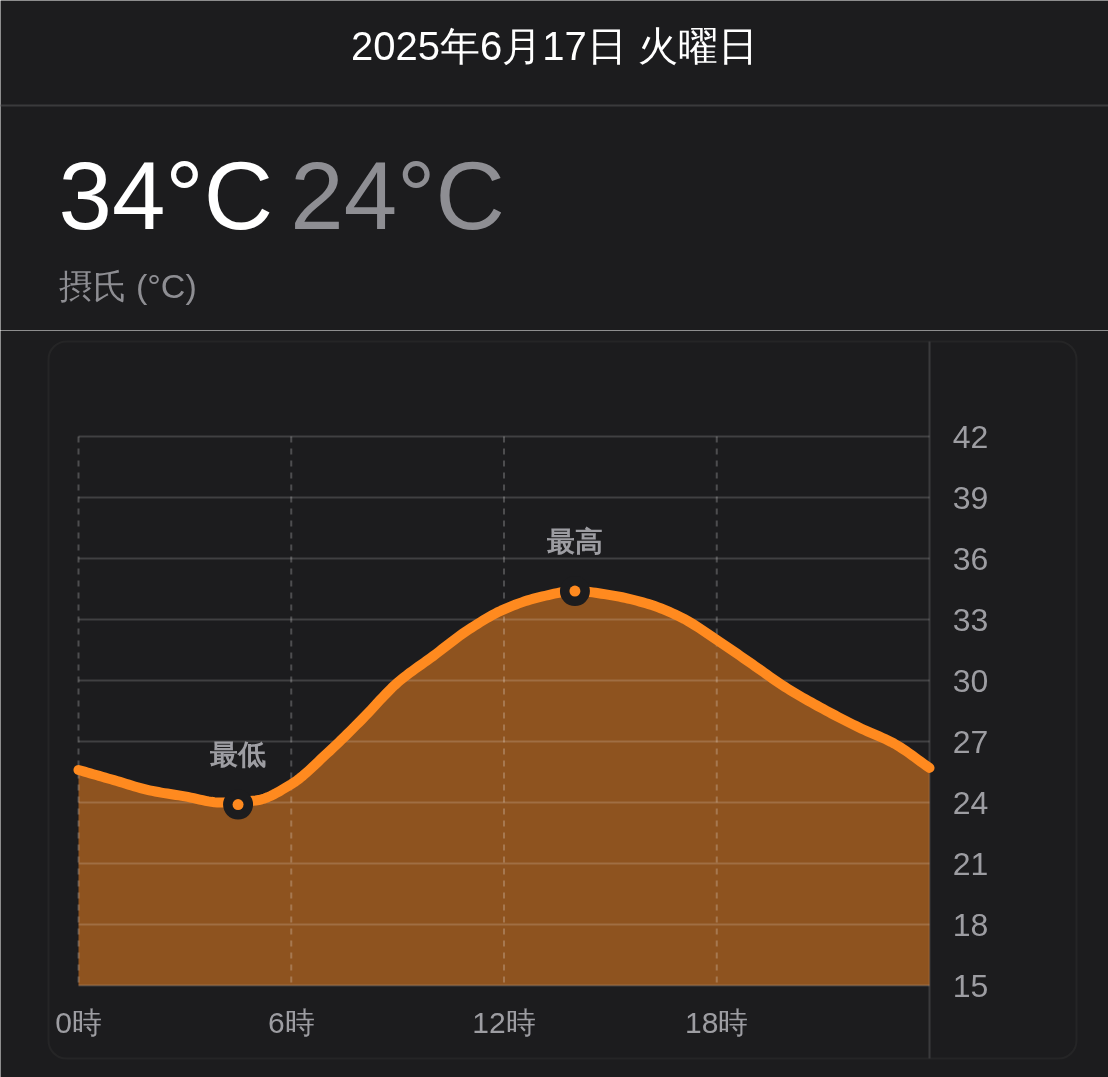  What do you see at coordinates (127, 285) in the screenshot?
I see `text: 摂氏 (°C)` at bounding box center [127, 285].